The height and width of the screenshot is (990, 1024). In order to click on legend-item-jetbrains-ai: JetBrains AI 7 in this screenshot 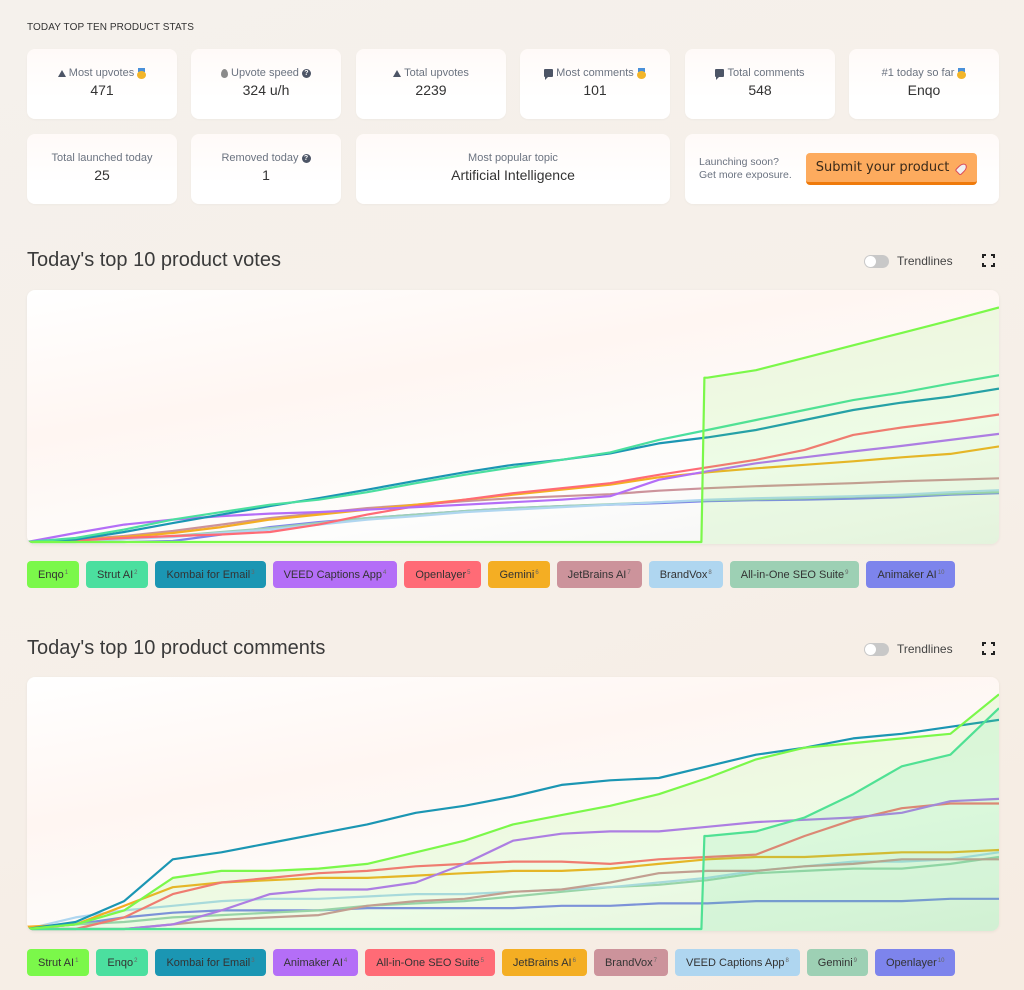, I will do `click(599, 574)`.